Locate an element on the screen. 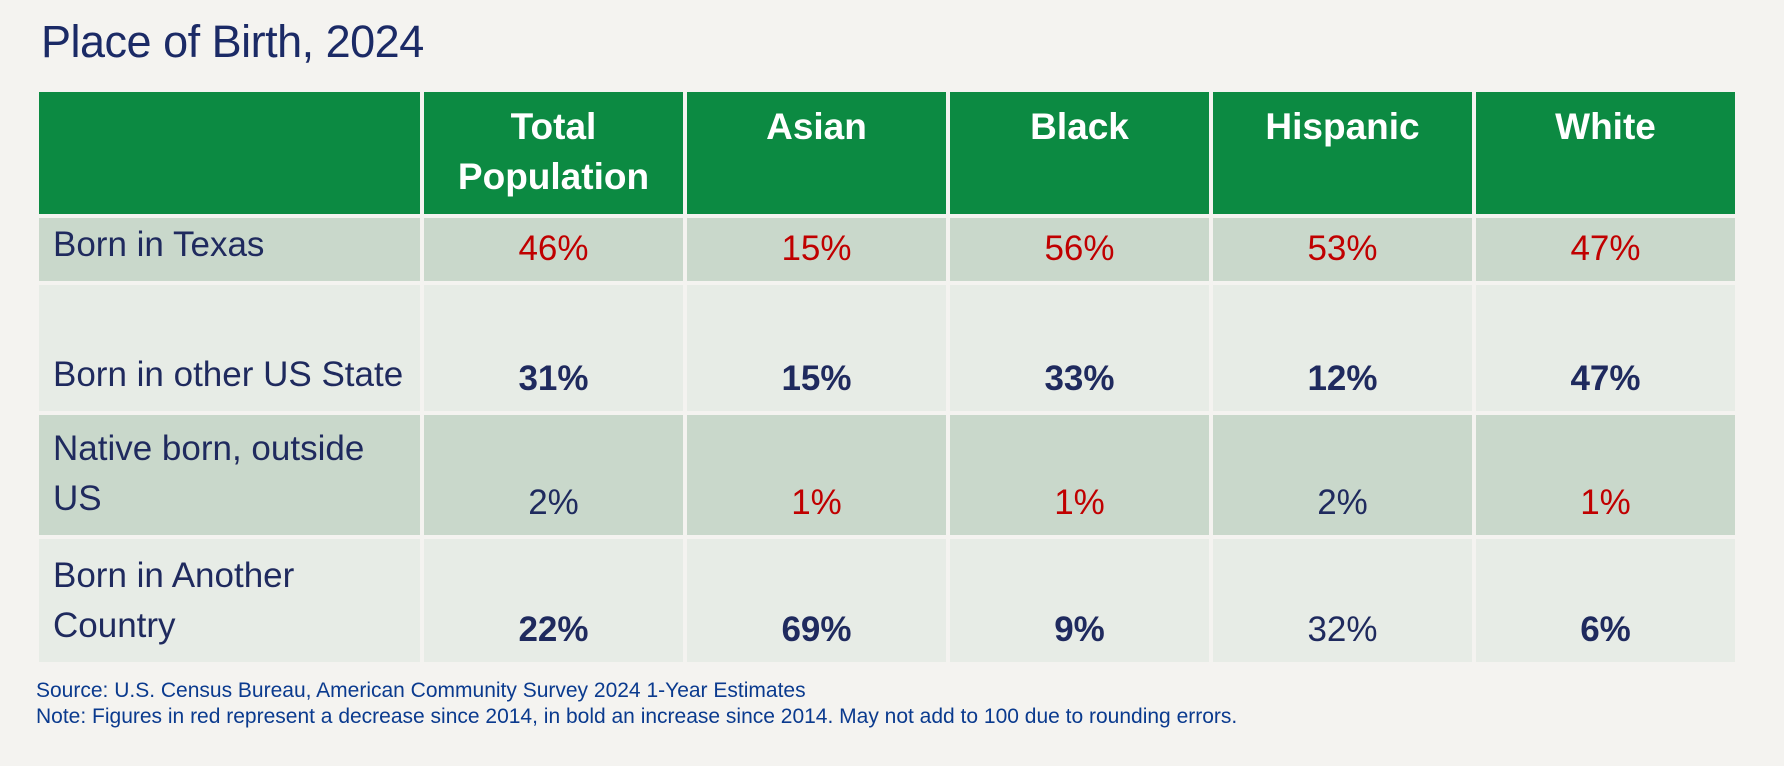 This screenshot has height=766, width=1784. value-cell: 6% is located at coordinates (1605, 600).